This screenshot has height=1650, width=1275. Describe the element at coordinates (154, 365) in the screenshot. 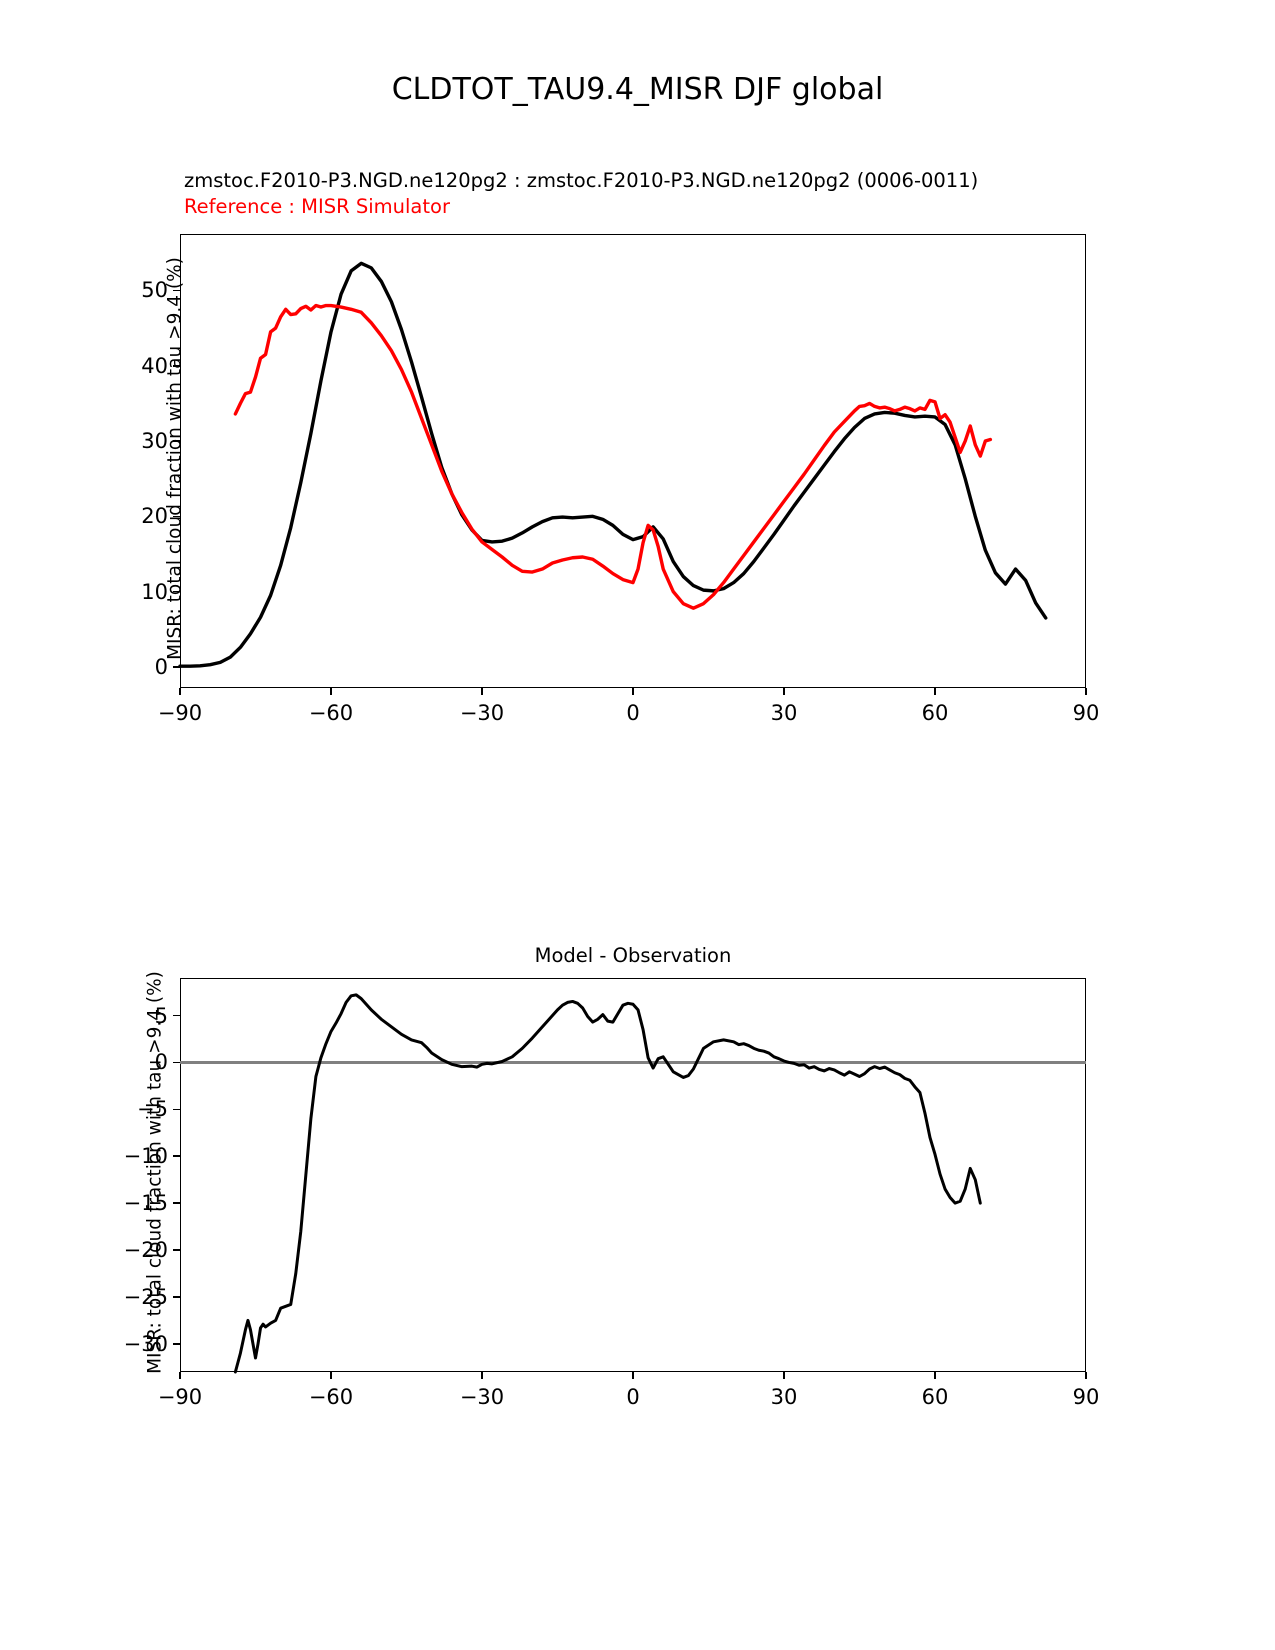

I see `y-tick-label: 40` at that location.